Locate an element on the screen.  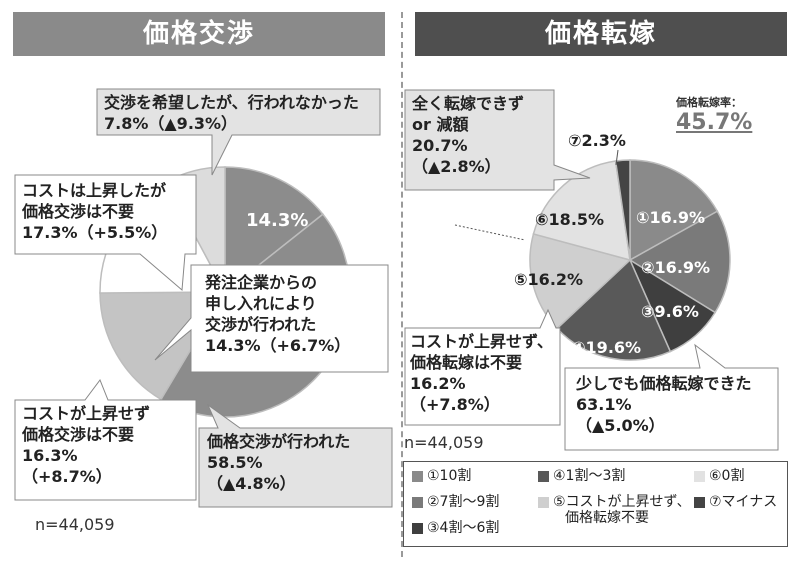
callout-unneeded-up: コストは上昇したが 価格交渉は不要 17.3%（+5.5%） is located at coordinates (95, 211).